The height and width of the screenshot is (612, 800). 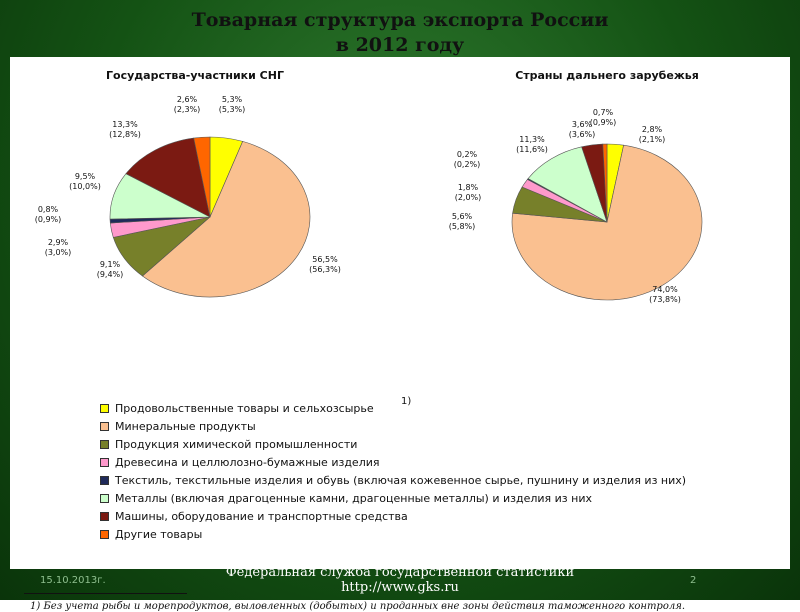 What do you see at coordinates (607, 75) in the screenshot?
I see `chart-title: Страны дальнего зарубежья` at bounding box center [607, 75].